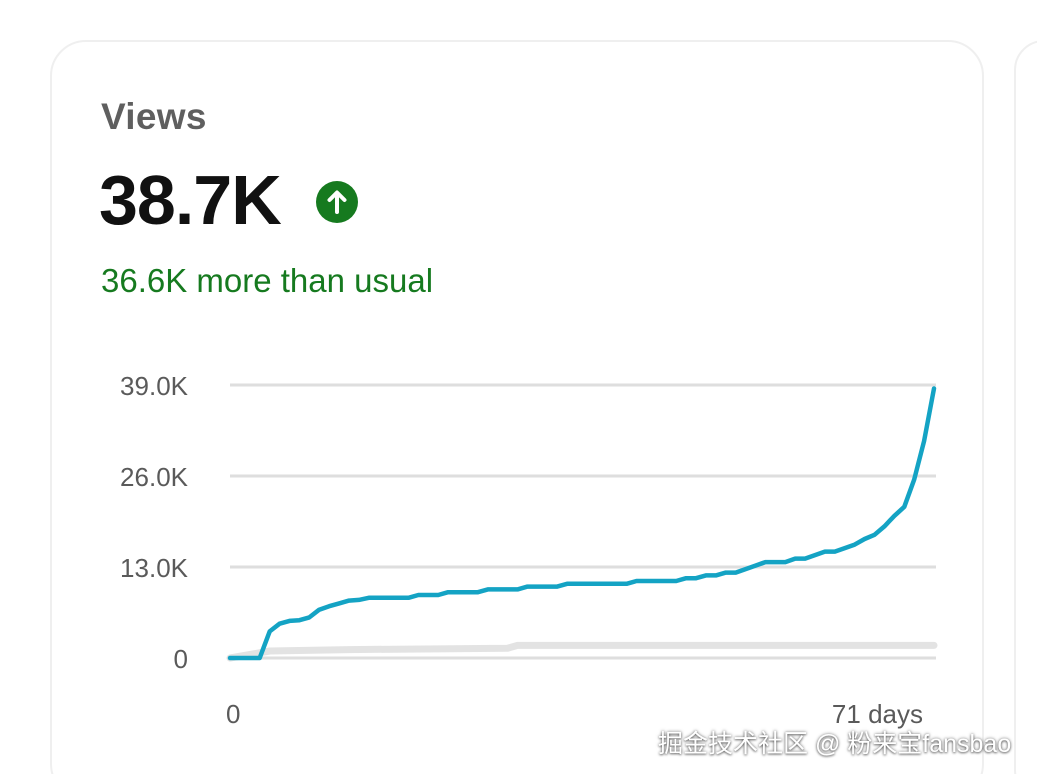 Image resolution: width=1037 pixels, height=774 pixels. Describe the element at coordinates (337, 202) in the screenshot. I see `arrow-up-circle-icon` at that location.